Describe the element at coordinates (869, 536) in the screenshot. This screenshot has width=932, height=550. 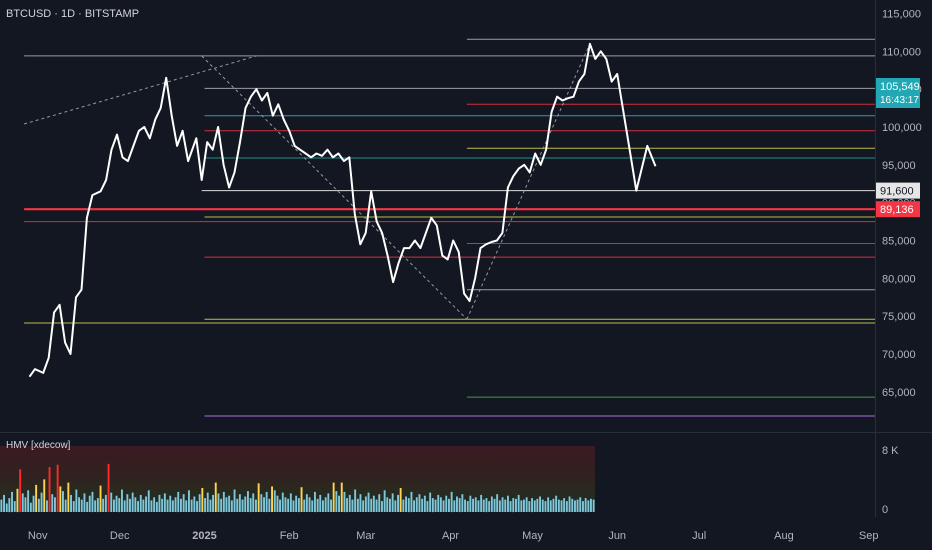
I see `x-tick-label: Sep` at that location.